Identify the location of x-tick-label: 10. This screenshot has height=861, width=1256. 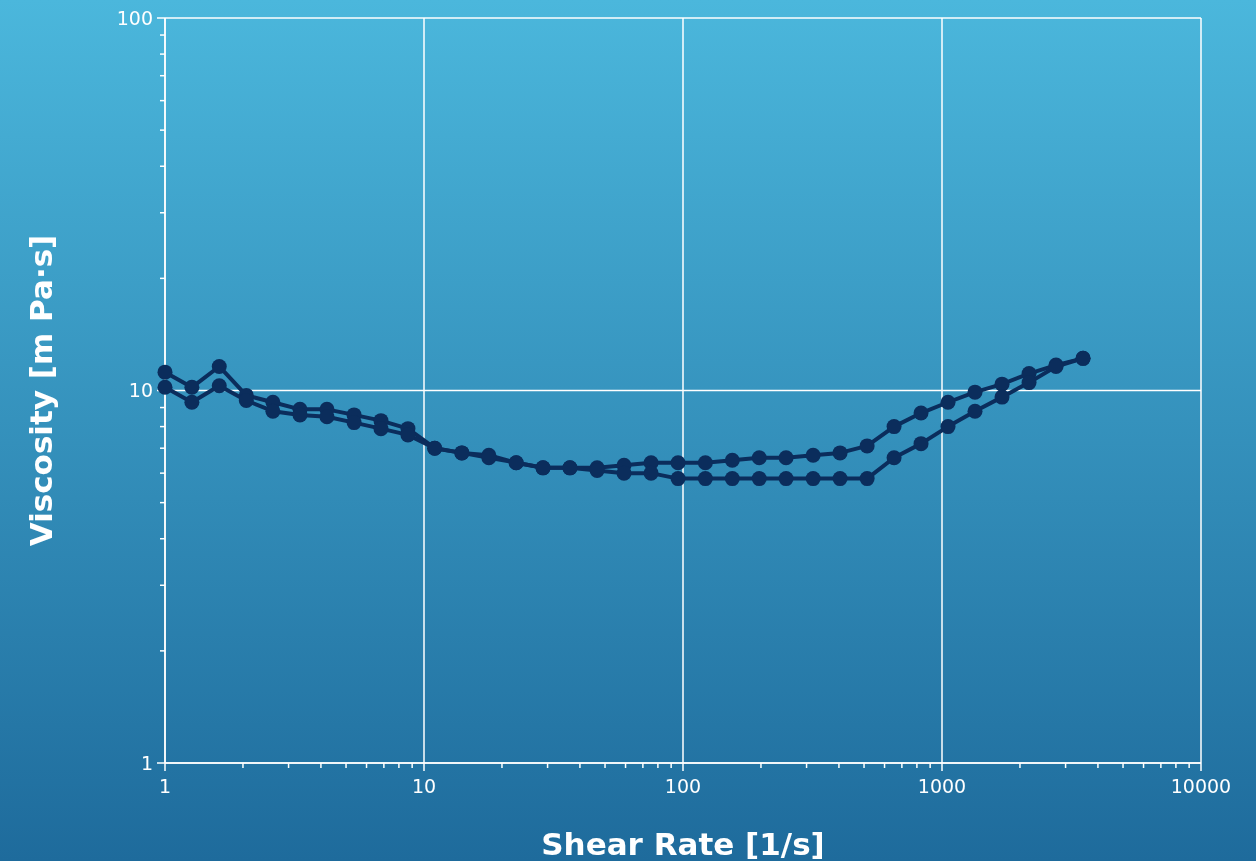
(424, 786).